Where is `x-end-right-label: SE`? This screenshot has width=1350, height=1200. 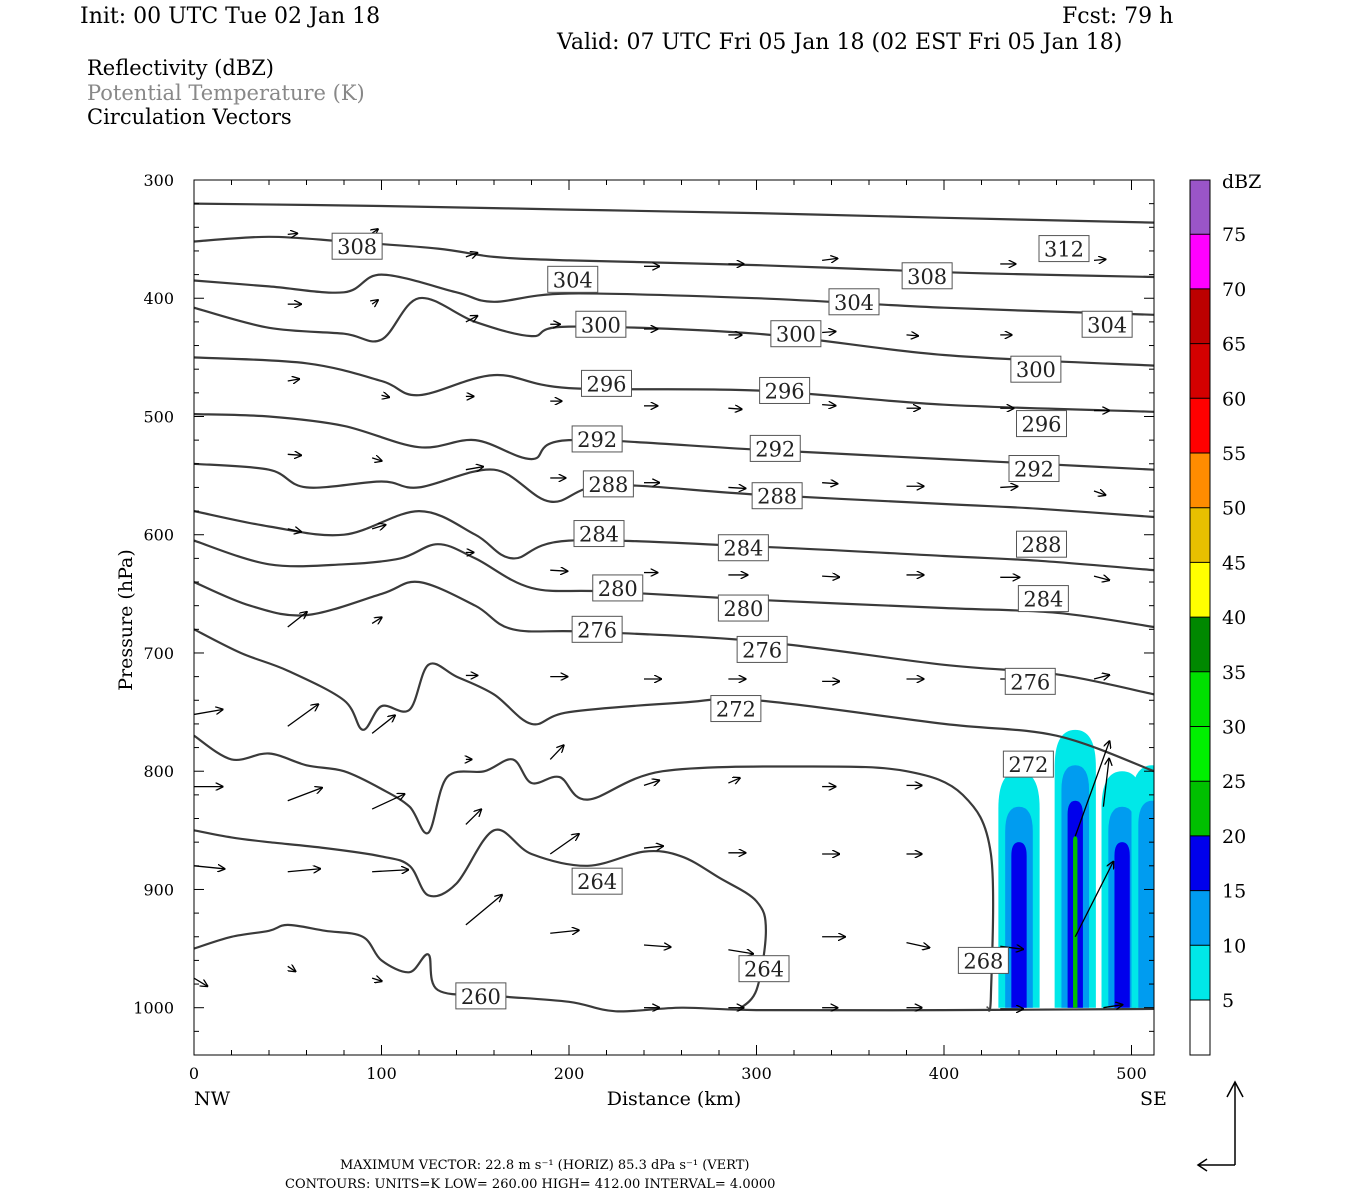 x-end-right-label: SE is located at coordinates (1153, 1099).